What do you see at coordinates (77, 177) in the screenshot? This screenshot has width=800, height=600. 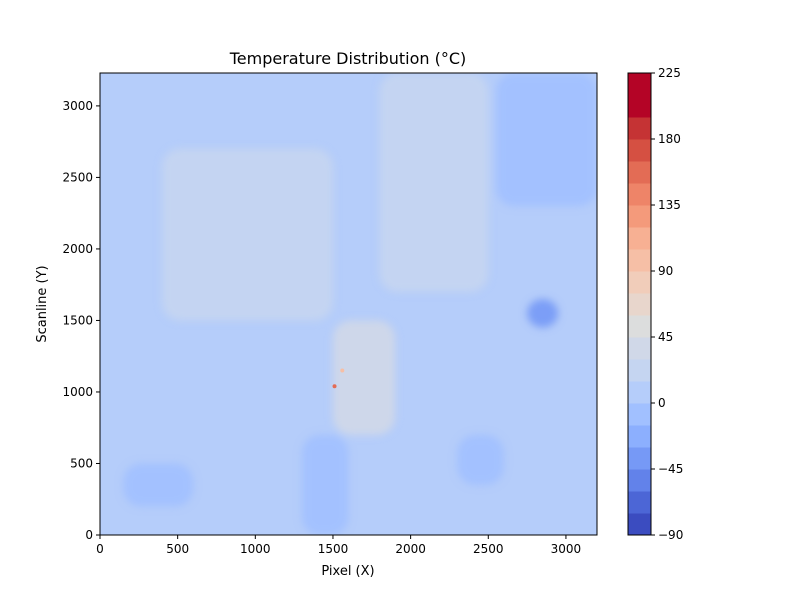 I see `y-tick-label: 2500` at bounding box center [77, 177].